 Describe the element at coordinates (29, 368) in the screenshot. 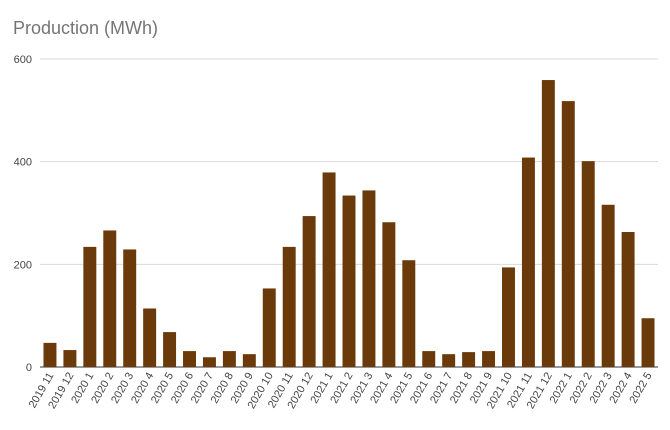

I see `y-tick-label: 0` at that location.